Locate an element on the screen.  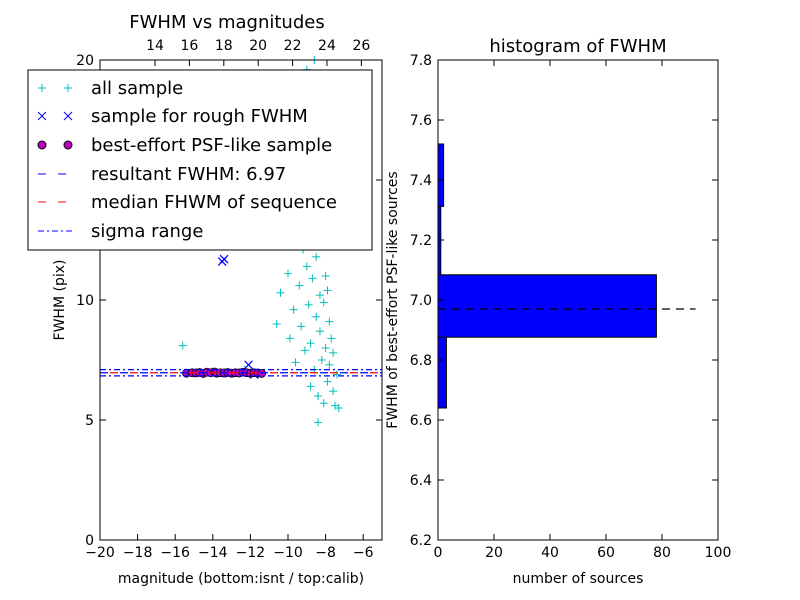
y-tick-label: 5 is located at coordinates (89, 421).